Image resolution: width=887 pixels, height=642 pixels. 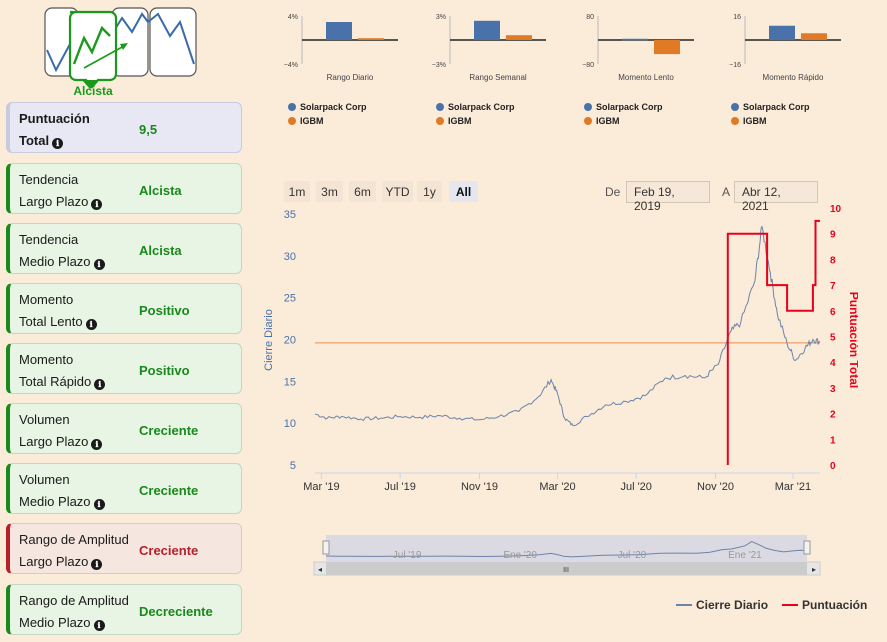 What do you see at coordinates (567, 554) in the screenshot?
I see `navigator: Jul '19 Ene '20 Jul '20 Ene '21 III ◂ ▸` at bounding box center [567, 554].